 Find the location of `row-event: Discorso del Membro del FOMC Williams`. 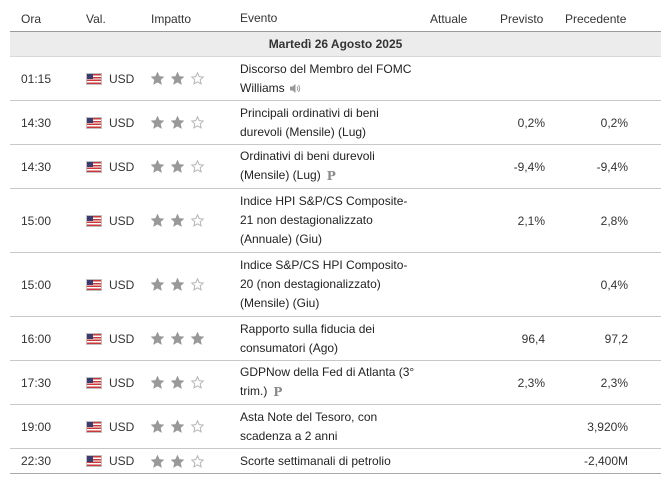

row-event: Discorso del Membro del FOMC Williams is located at coordinates (325, 79).